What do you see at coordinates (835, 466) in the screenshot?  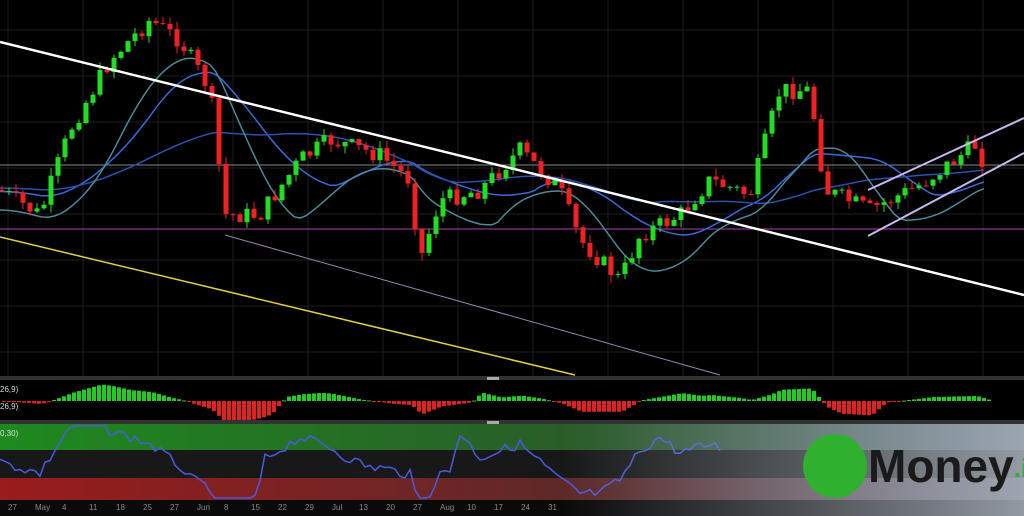 I see `logo-circle` at bounding box center [835, 466].